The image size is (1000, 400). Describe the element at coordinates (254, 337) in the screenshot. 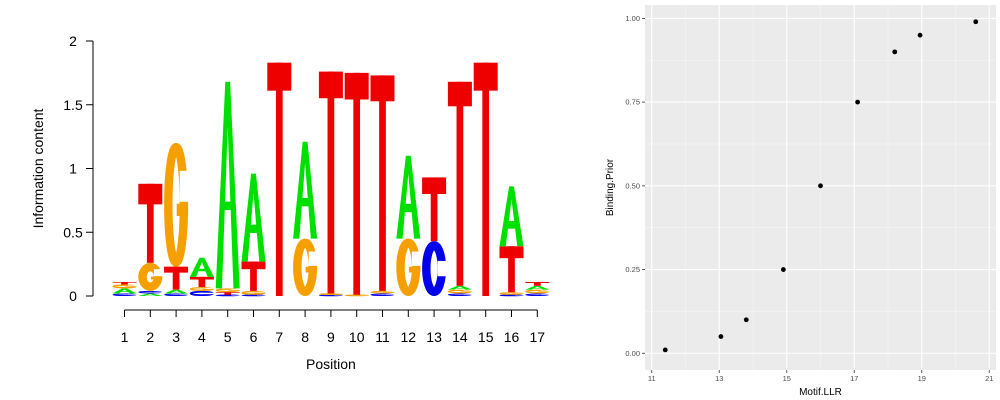

I see `logo-x-tick-label: 6` at that location.